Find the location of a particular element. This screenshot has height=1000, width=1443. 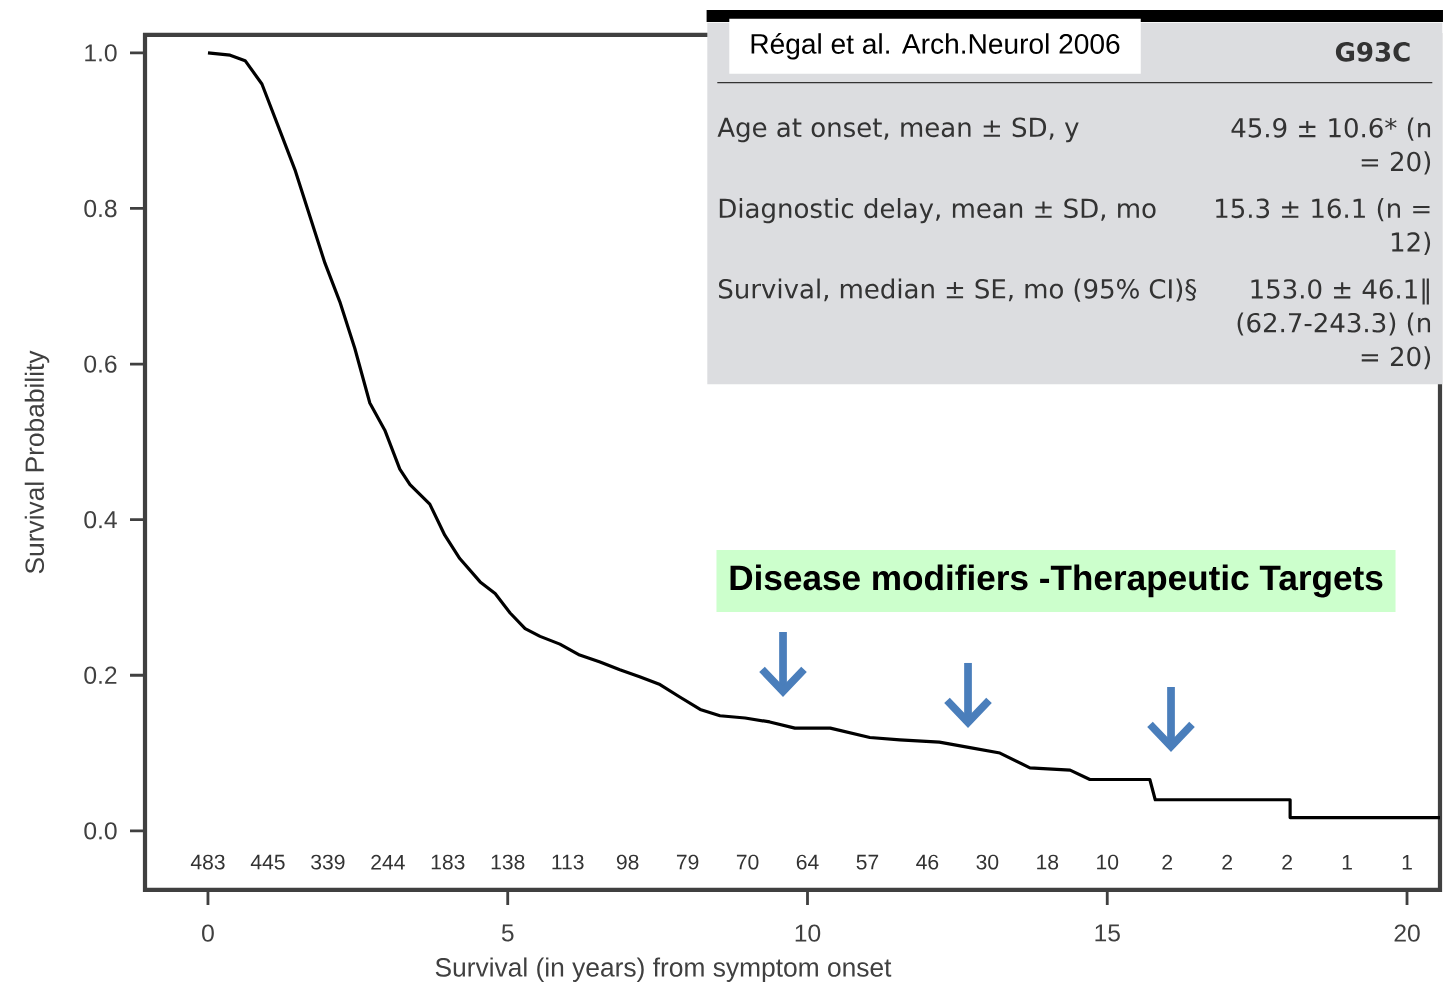

annotation: 15.3 ± 16.1 (n = 12) is located at coordinates (1323, 226).